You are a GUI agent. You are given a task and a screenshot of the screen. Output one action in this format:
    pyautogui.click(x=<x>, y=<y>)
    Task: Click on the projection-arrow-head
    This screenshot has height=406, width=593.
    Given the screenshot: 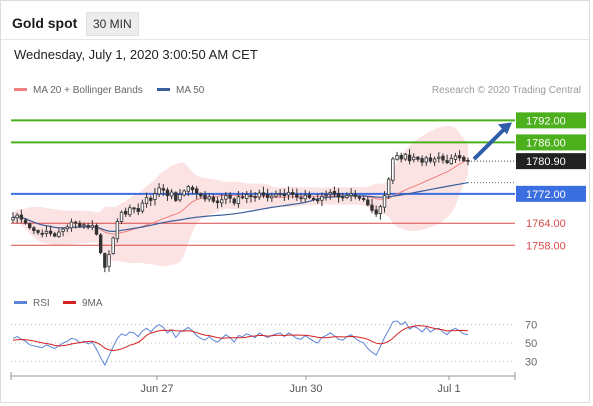 What is the action you would take?
    pyautogui.click(x=505, y=128)
    